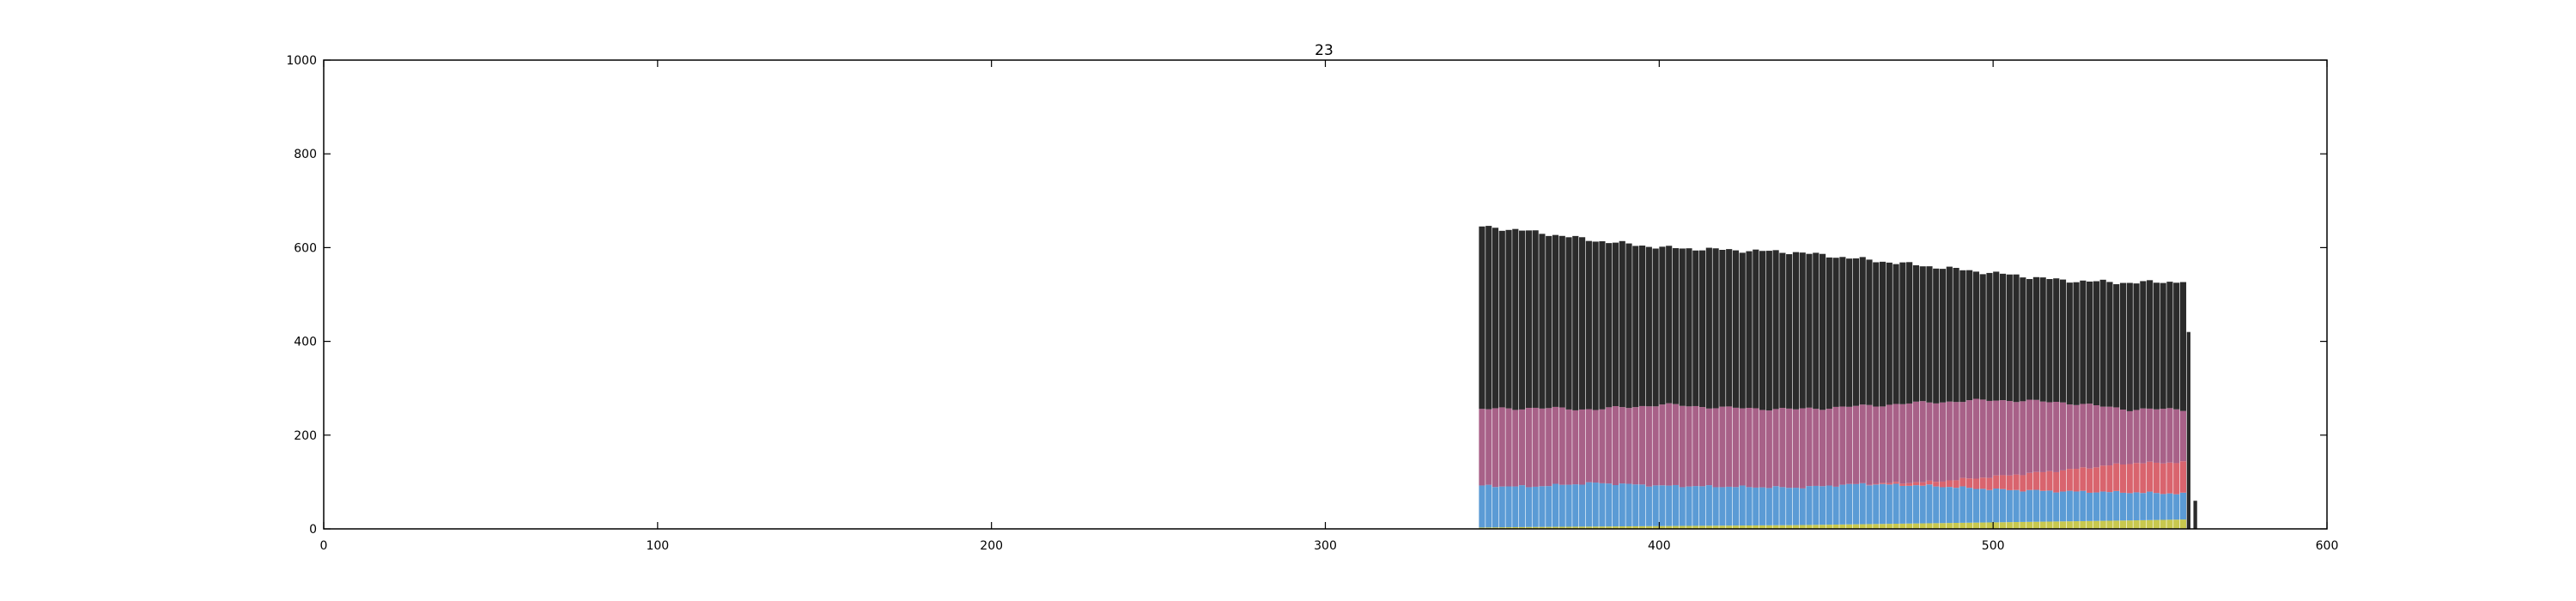 Image resolution: width=2576 pixels, height=601 pixels. I want to click on y-tick-label: 400, so click(305, 342).